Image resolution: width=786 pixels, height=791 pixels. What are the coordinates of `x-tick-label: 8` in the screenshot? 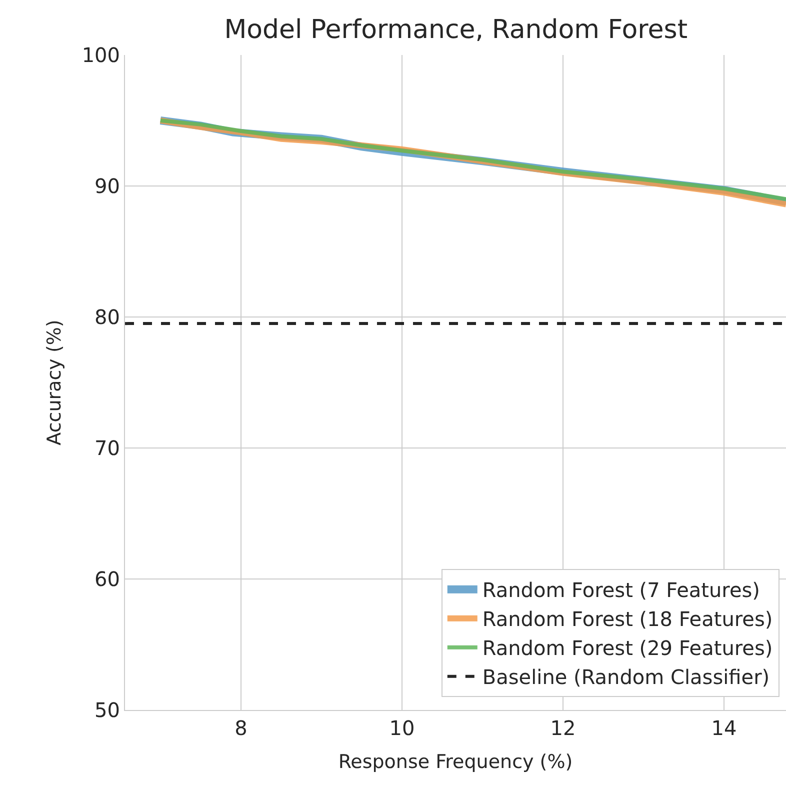 It's located at (241, 728).